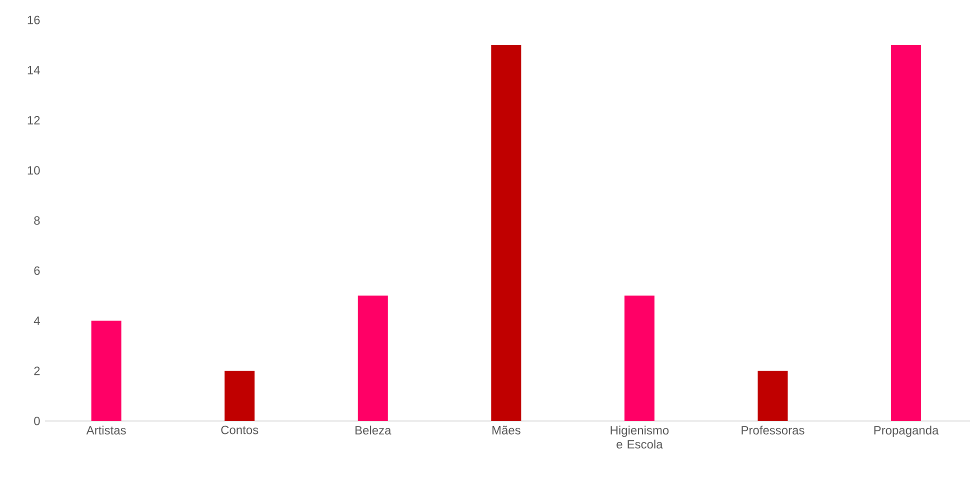 The image size is (971, 493). Describe the element at coordinates (37, 371) in the screenshot. I see `y-tick-label: 2` at that location.